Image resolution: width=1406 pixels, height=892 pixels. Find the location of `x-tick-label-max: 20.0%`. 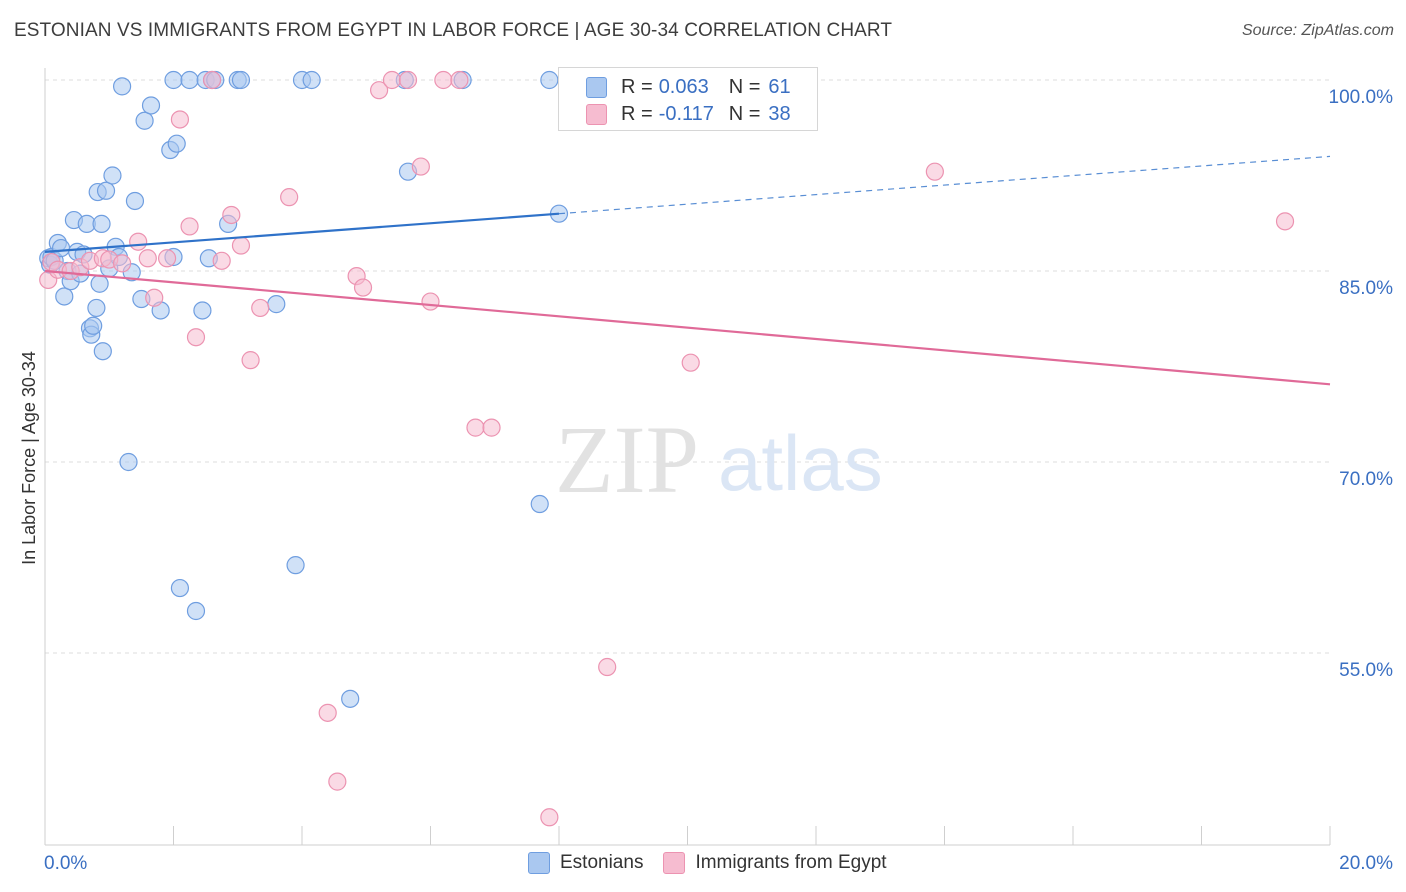

x-tick-label-max: 20.0% is located at coordinates (1366, 863).